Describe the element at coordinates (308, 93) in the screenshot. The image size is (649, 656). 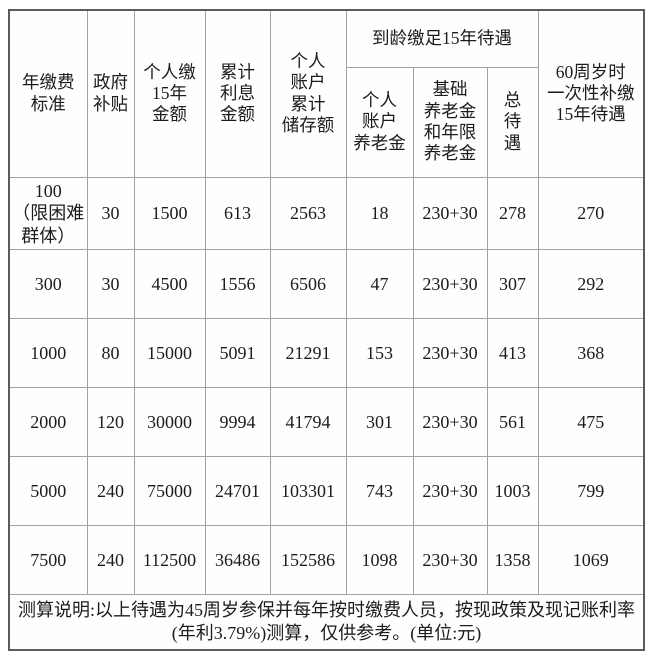
I see `col-header-personal-account-total: 个人 账户 累计 储存额` at that location.